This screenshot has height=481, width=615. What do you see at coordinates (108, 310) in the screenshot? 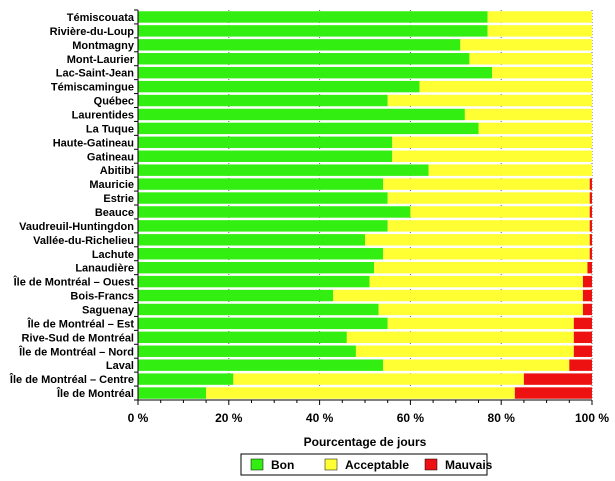
I see `category-label: Saguenay` at bounding box center [108, 310].